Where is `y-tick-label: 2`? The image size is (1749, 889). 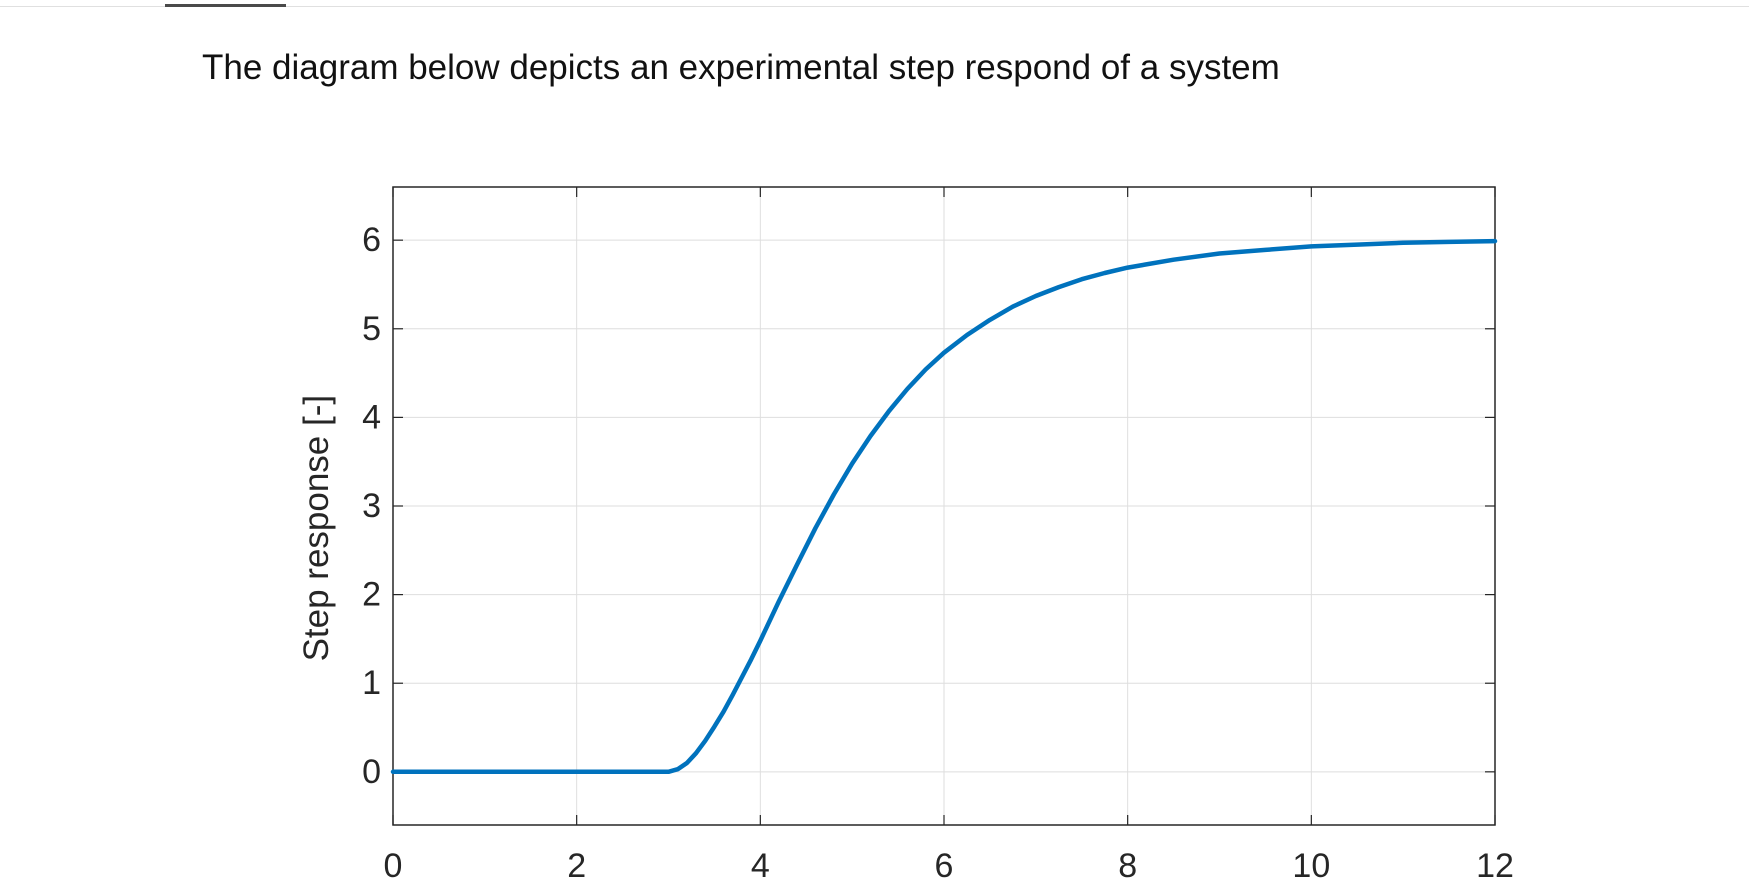
y-tick-label: 2 is located at coordinates (371, 595).